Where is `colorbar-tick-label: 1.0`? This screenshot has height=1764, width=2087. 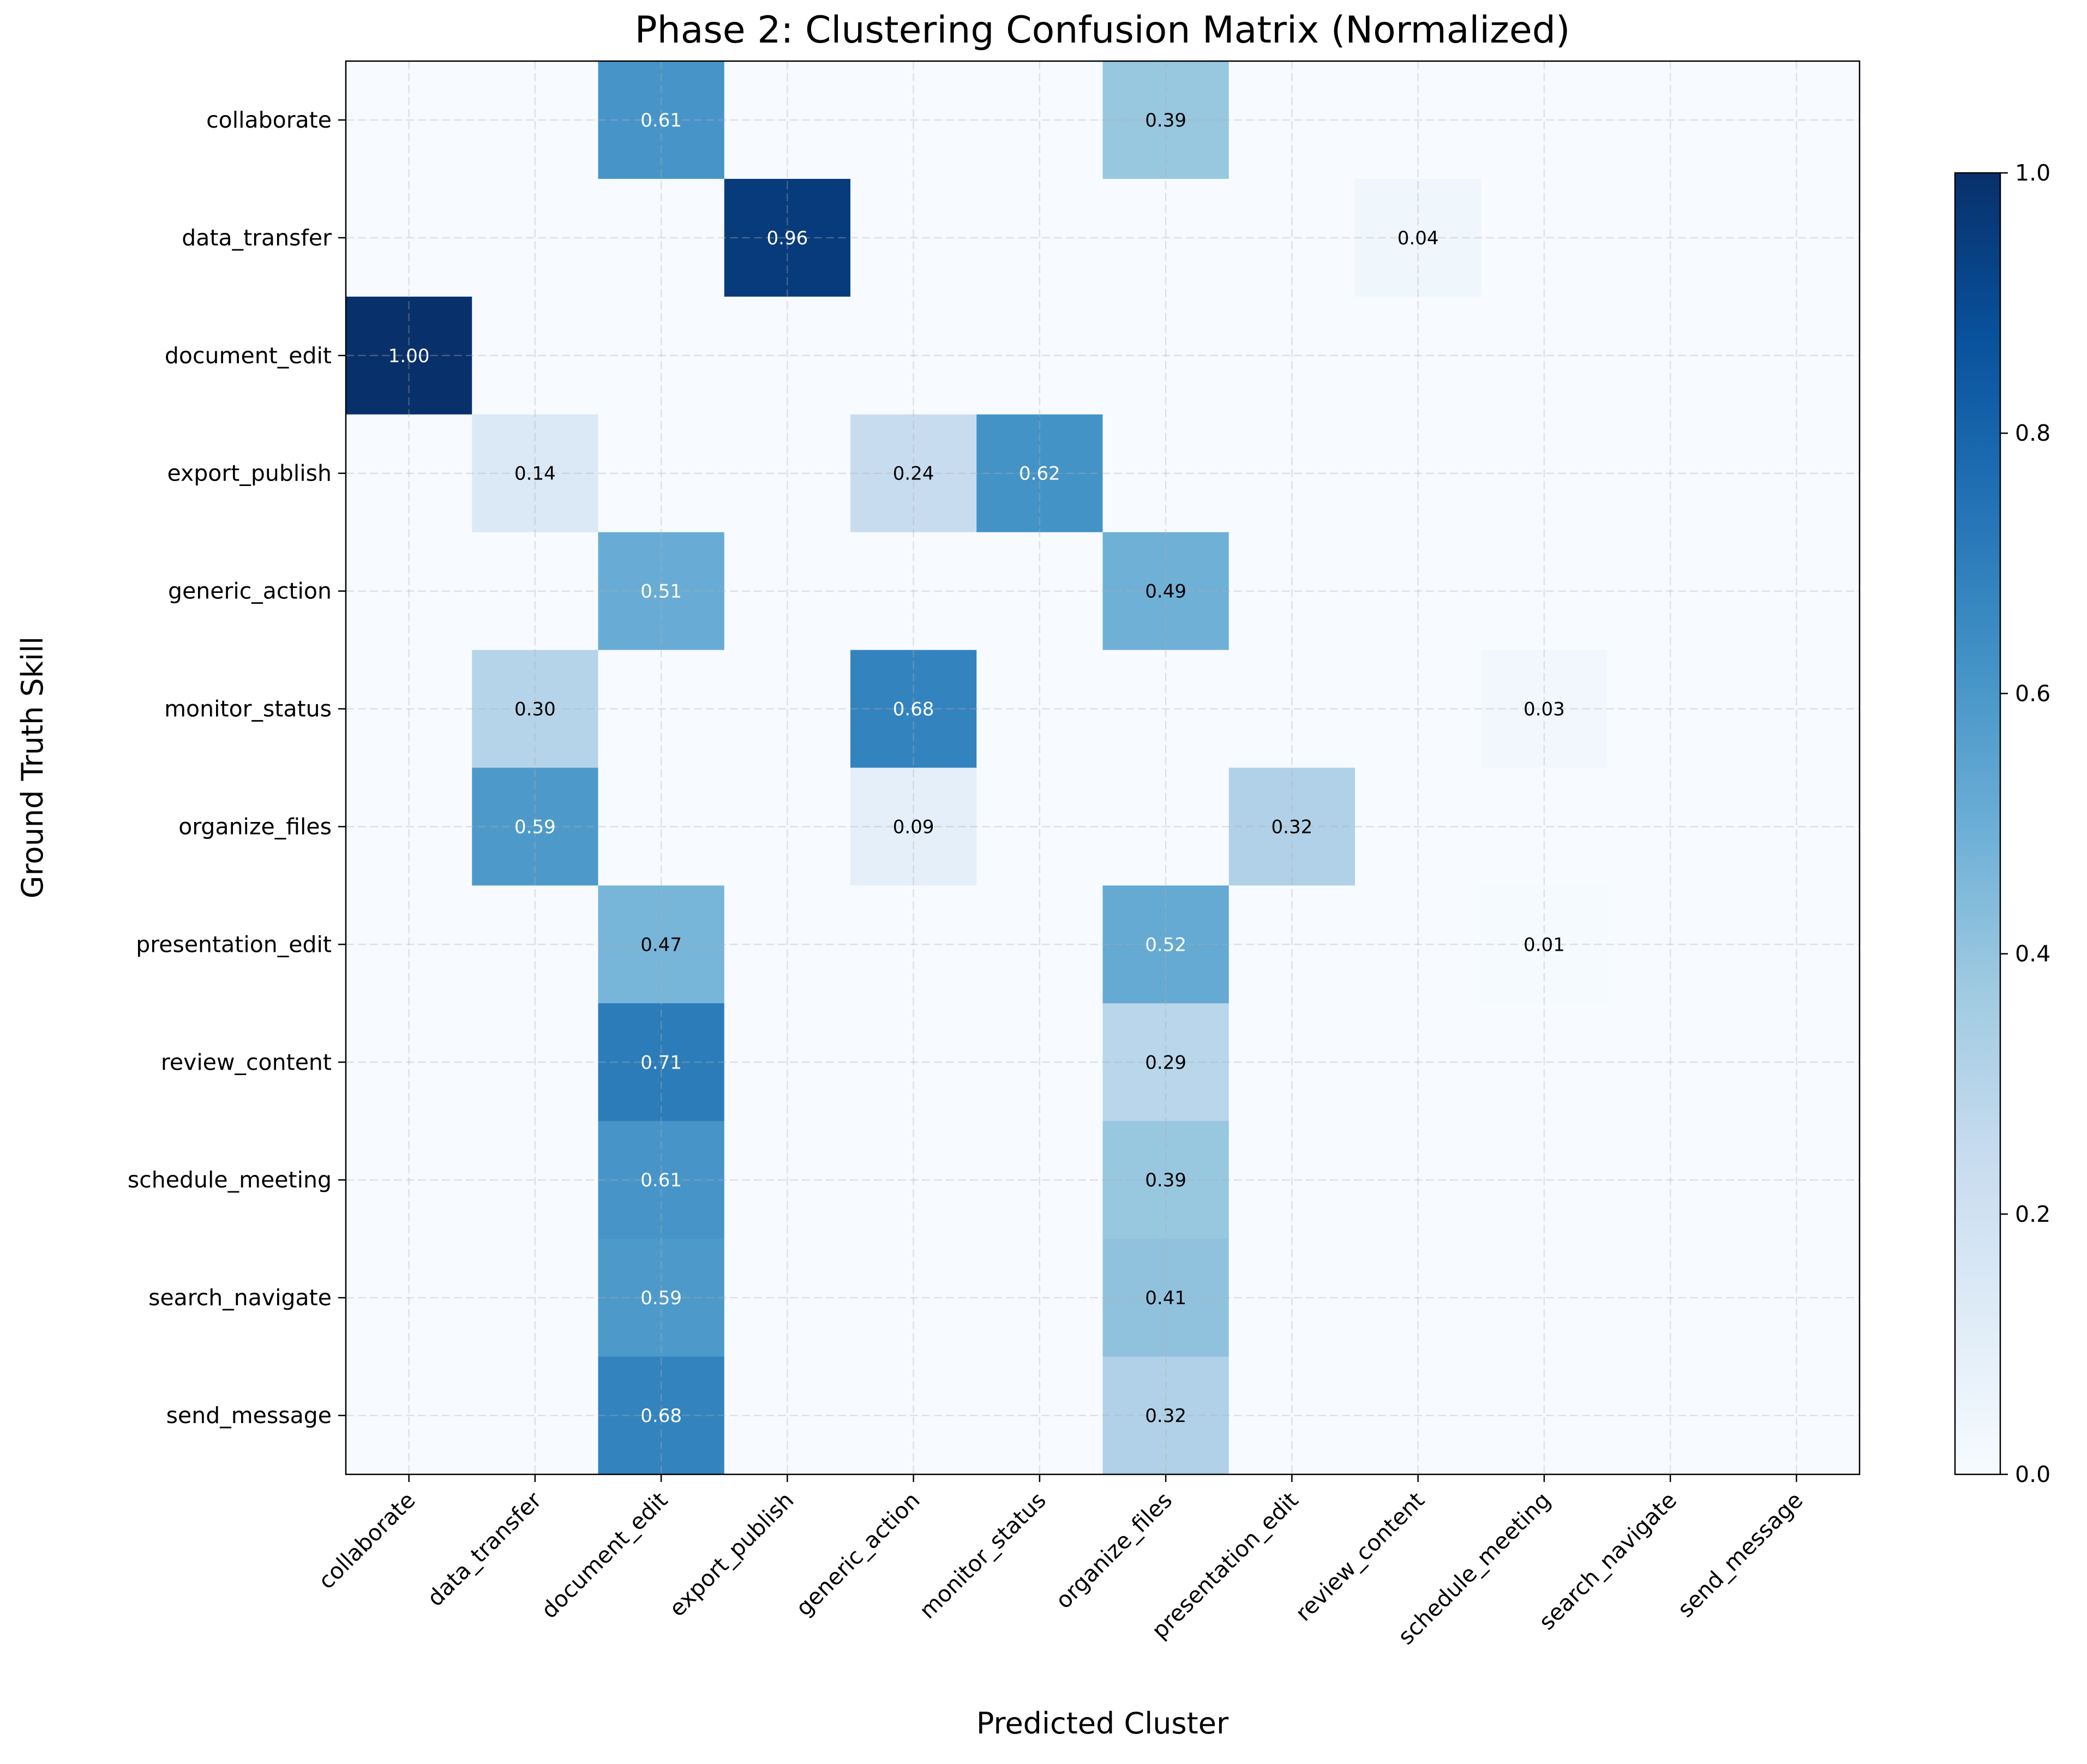 colorbar-tick-label: 1.0 is located at coordinates (2032, 173).